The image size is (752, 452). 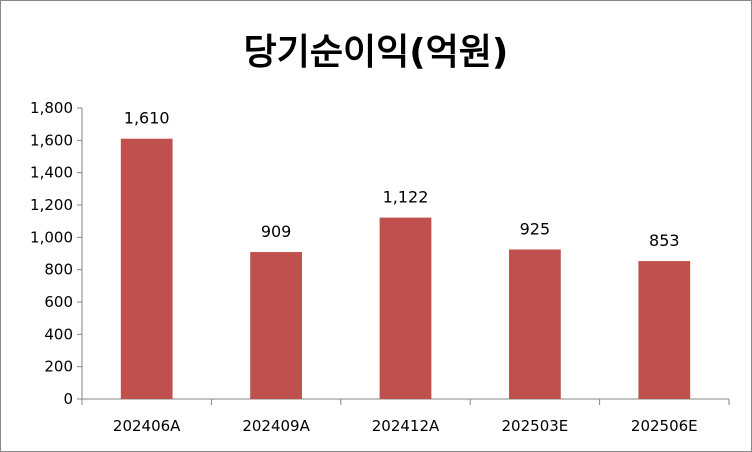 I want to click on data-label: 925, so click(x=535, y=228).